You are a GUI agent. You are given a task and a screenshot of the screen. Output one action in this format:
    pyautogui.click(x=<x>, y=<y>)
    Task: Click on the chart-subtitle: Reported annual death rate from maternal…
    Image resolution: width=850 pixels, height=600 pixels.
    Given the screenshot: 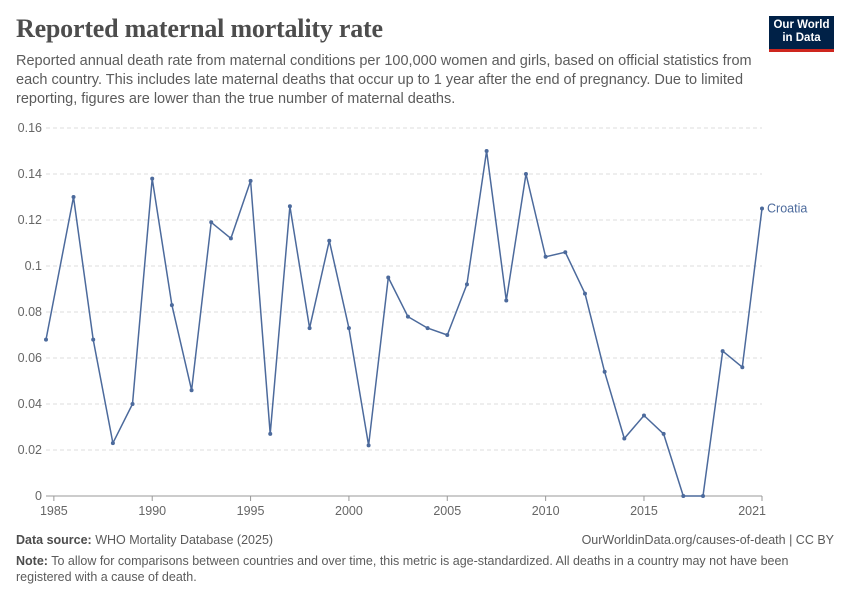 What is the action you would take?
    pyautogui.click(x=384, y=80)
    